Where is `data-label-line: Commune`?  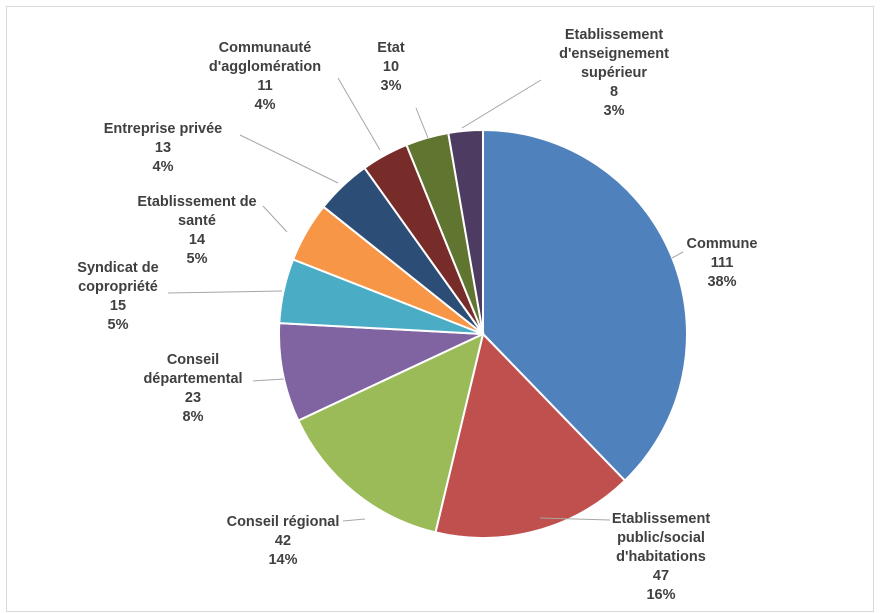
data-label-line: Commune is located at coordinates (722, 244).